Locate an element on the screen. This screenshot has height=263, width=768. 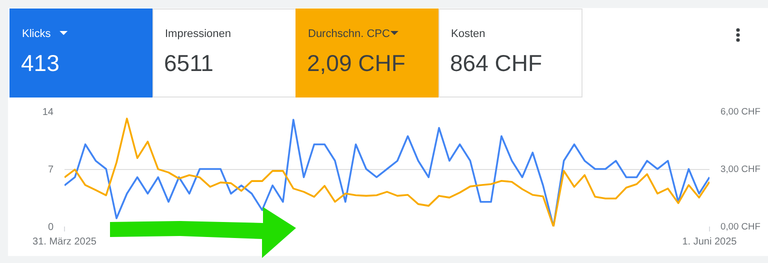
y-tick-label: 0 is located at coordinates (51, 227).